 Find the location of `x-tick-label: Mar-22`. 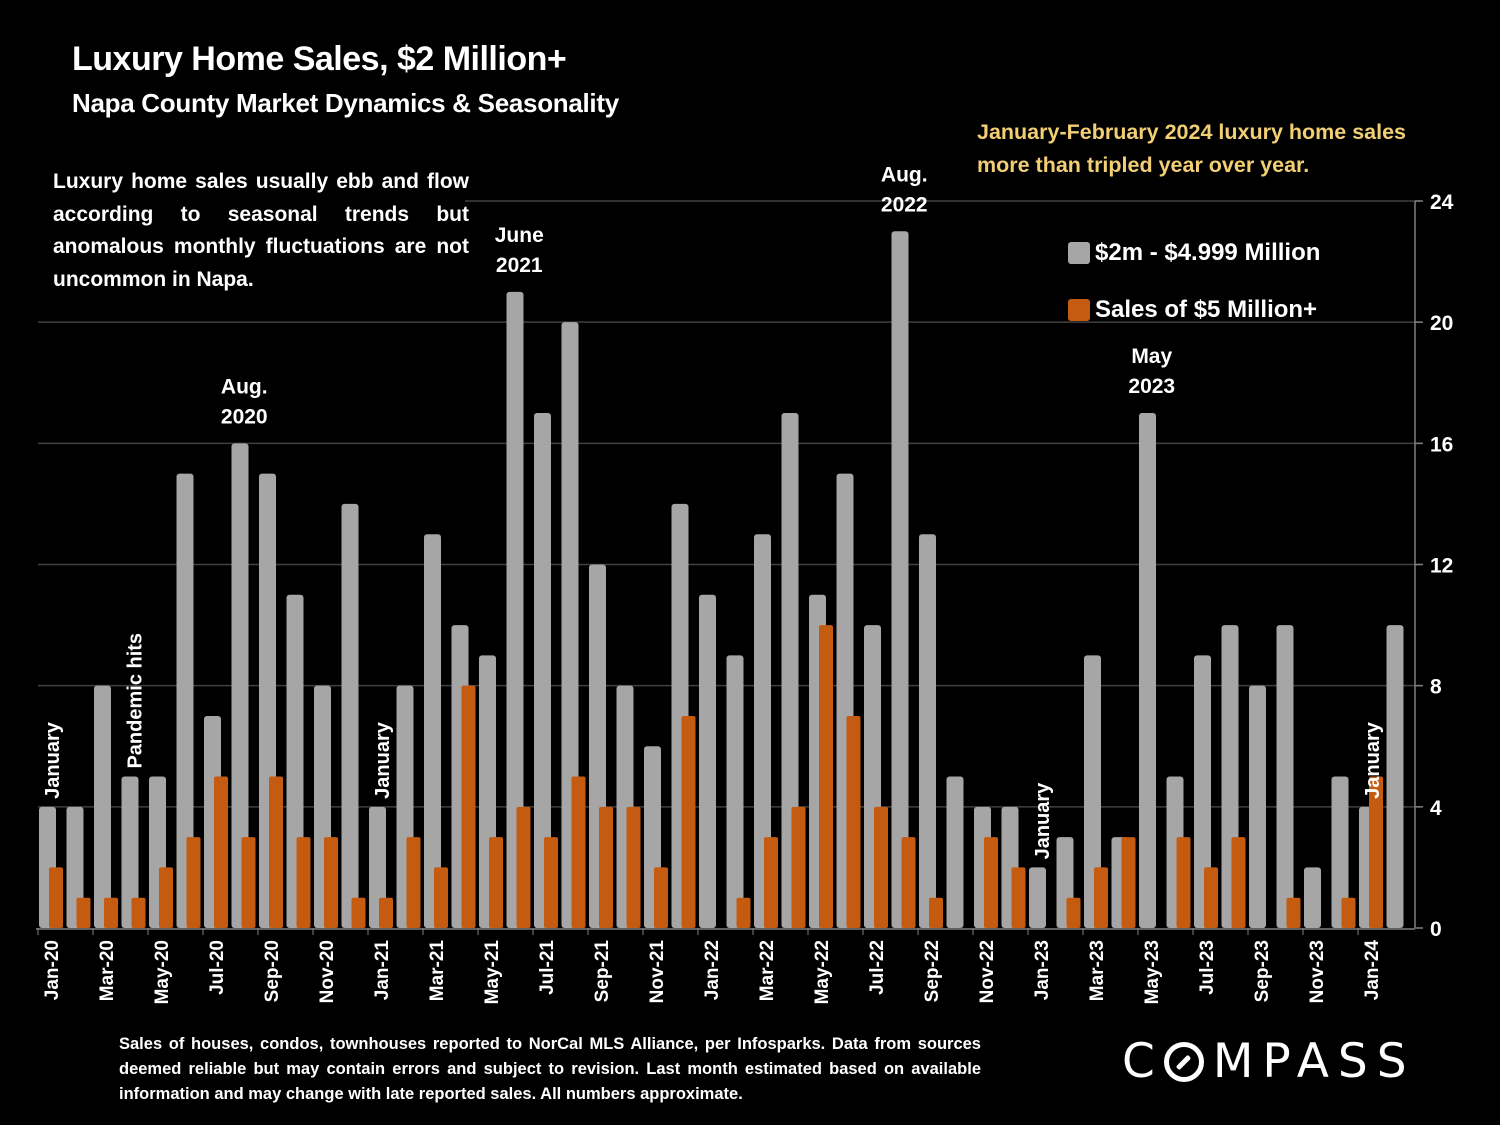

x-tick-label: Mar-22 is located at coordinates (767, 970).